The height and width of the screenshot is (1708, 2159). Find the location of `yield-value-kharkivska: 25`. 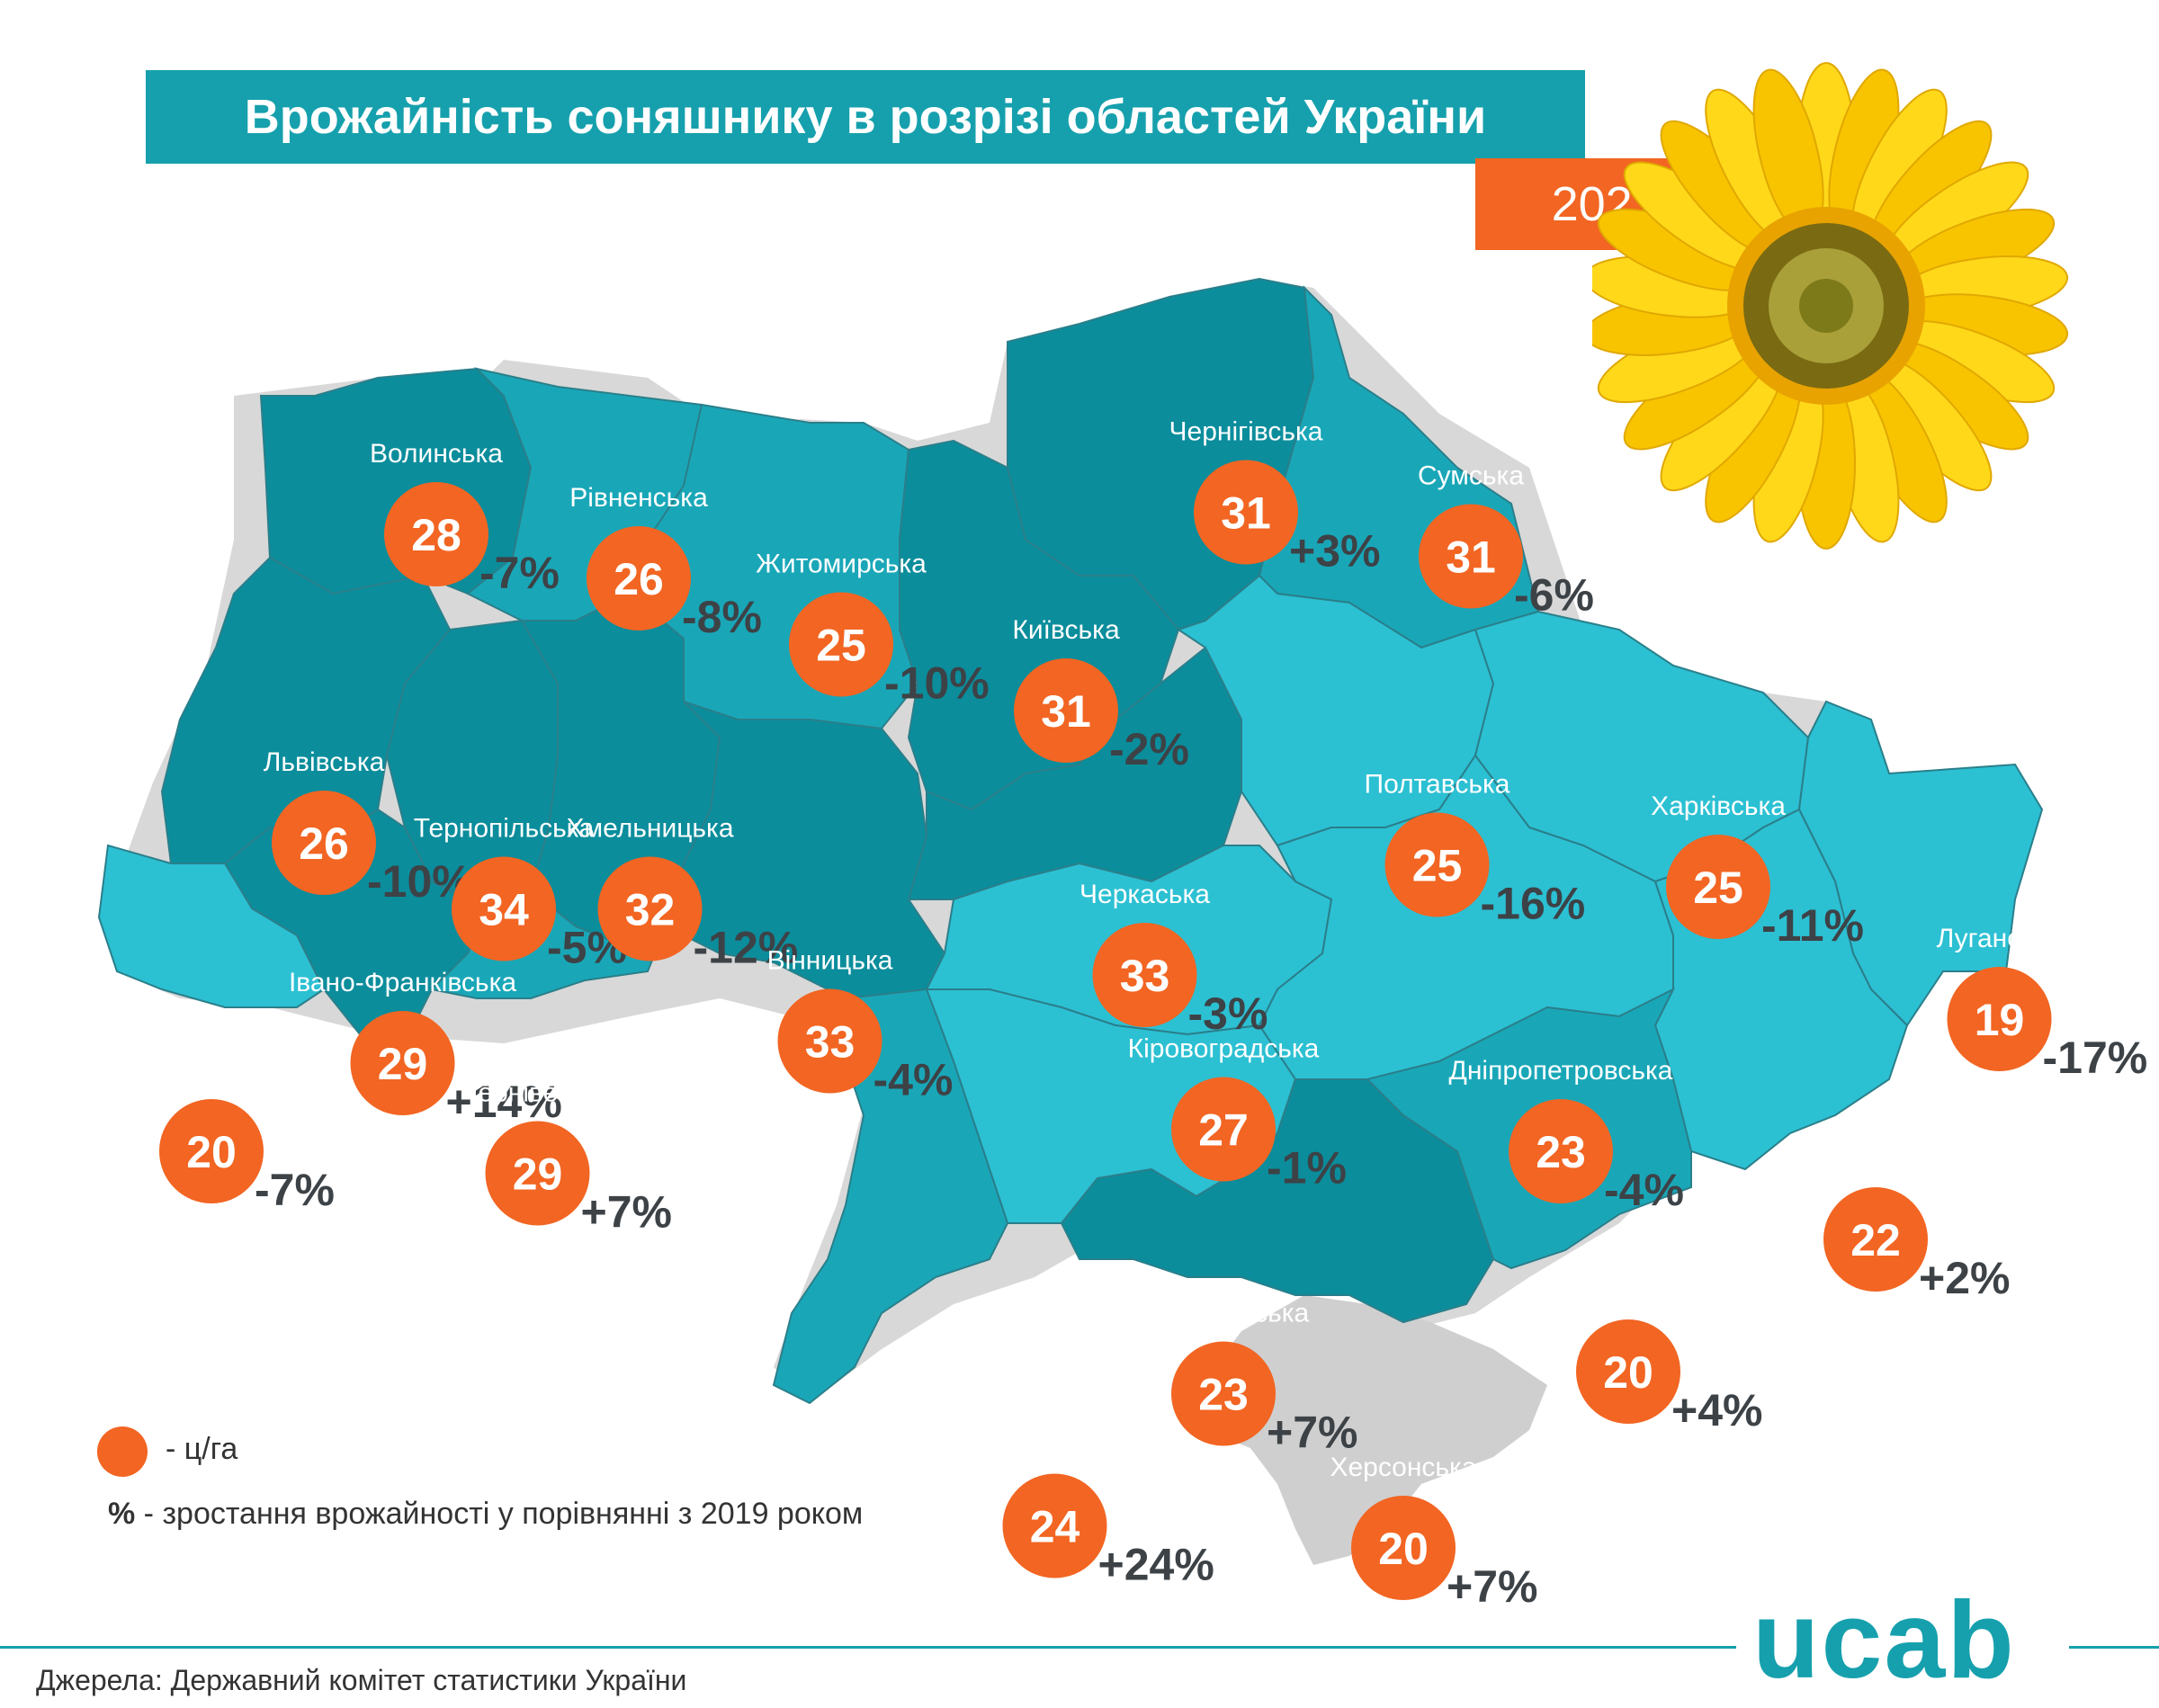

yield-value-kharkivska: 25 is located at coordinates (1718, 888).